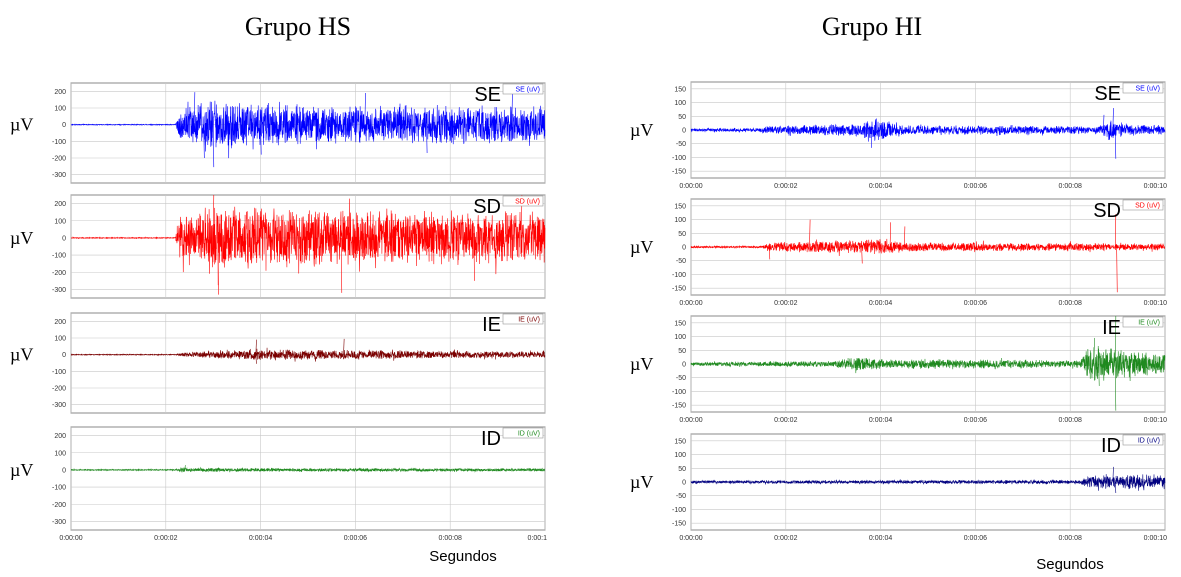 The image size is (1181, 577). Describe the element at coordinates (463, 556) in the screenshot. I see `group-hs-xlabel: Segundos` at that location.